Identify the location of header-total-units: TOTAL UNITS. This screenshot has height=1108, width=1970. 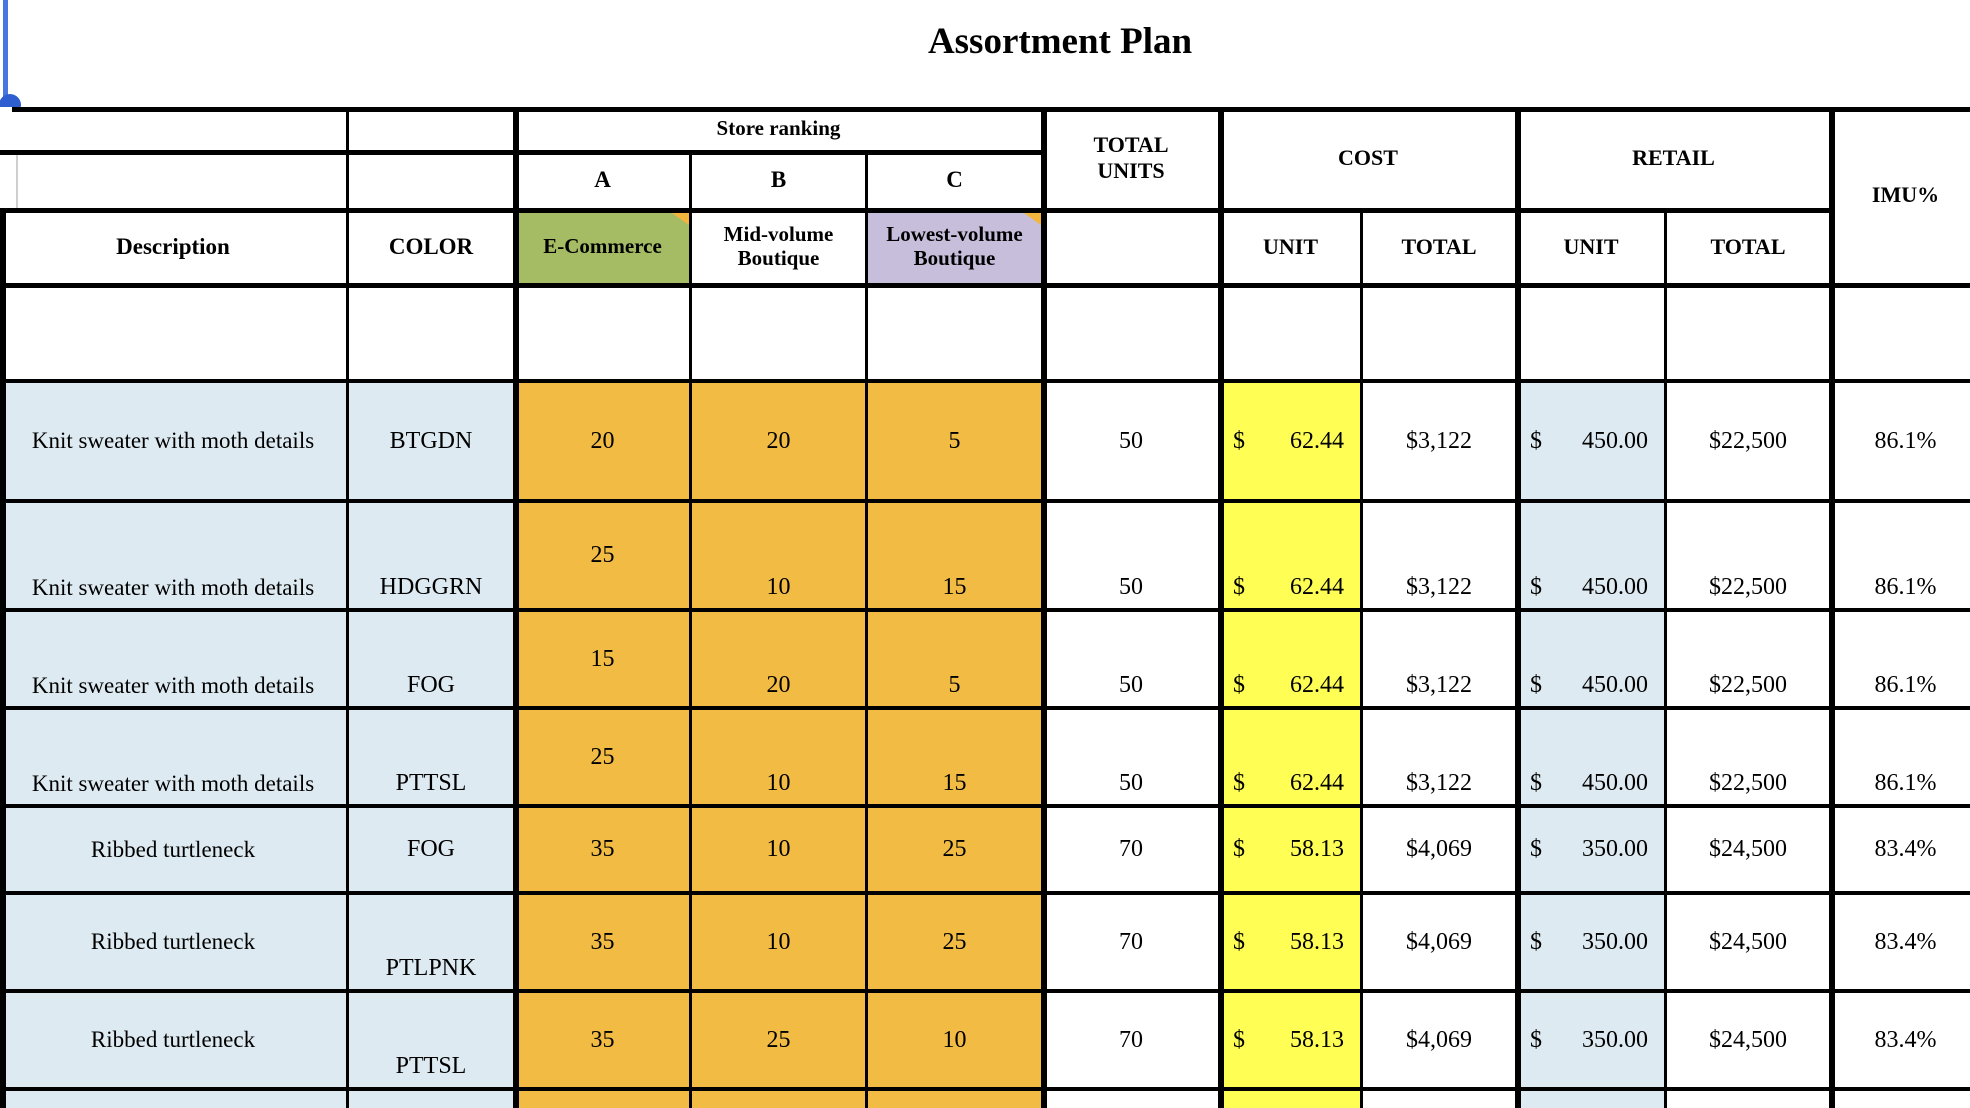
(1132, 159).